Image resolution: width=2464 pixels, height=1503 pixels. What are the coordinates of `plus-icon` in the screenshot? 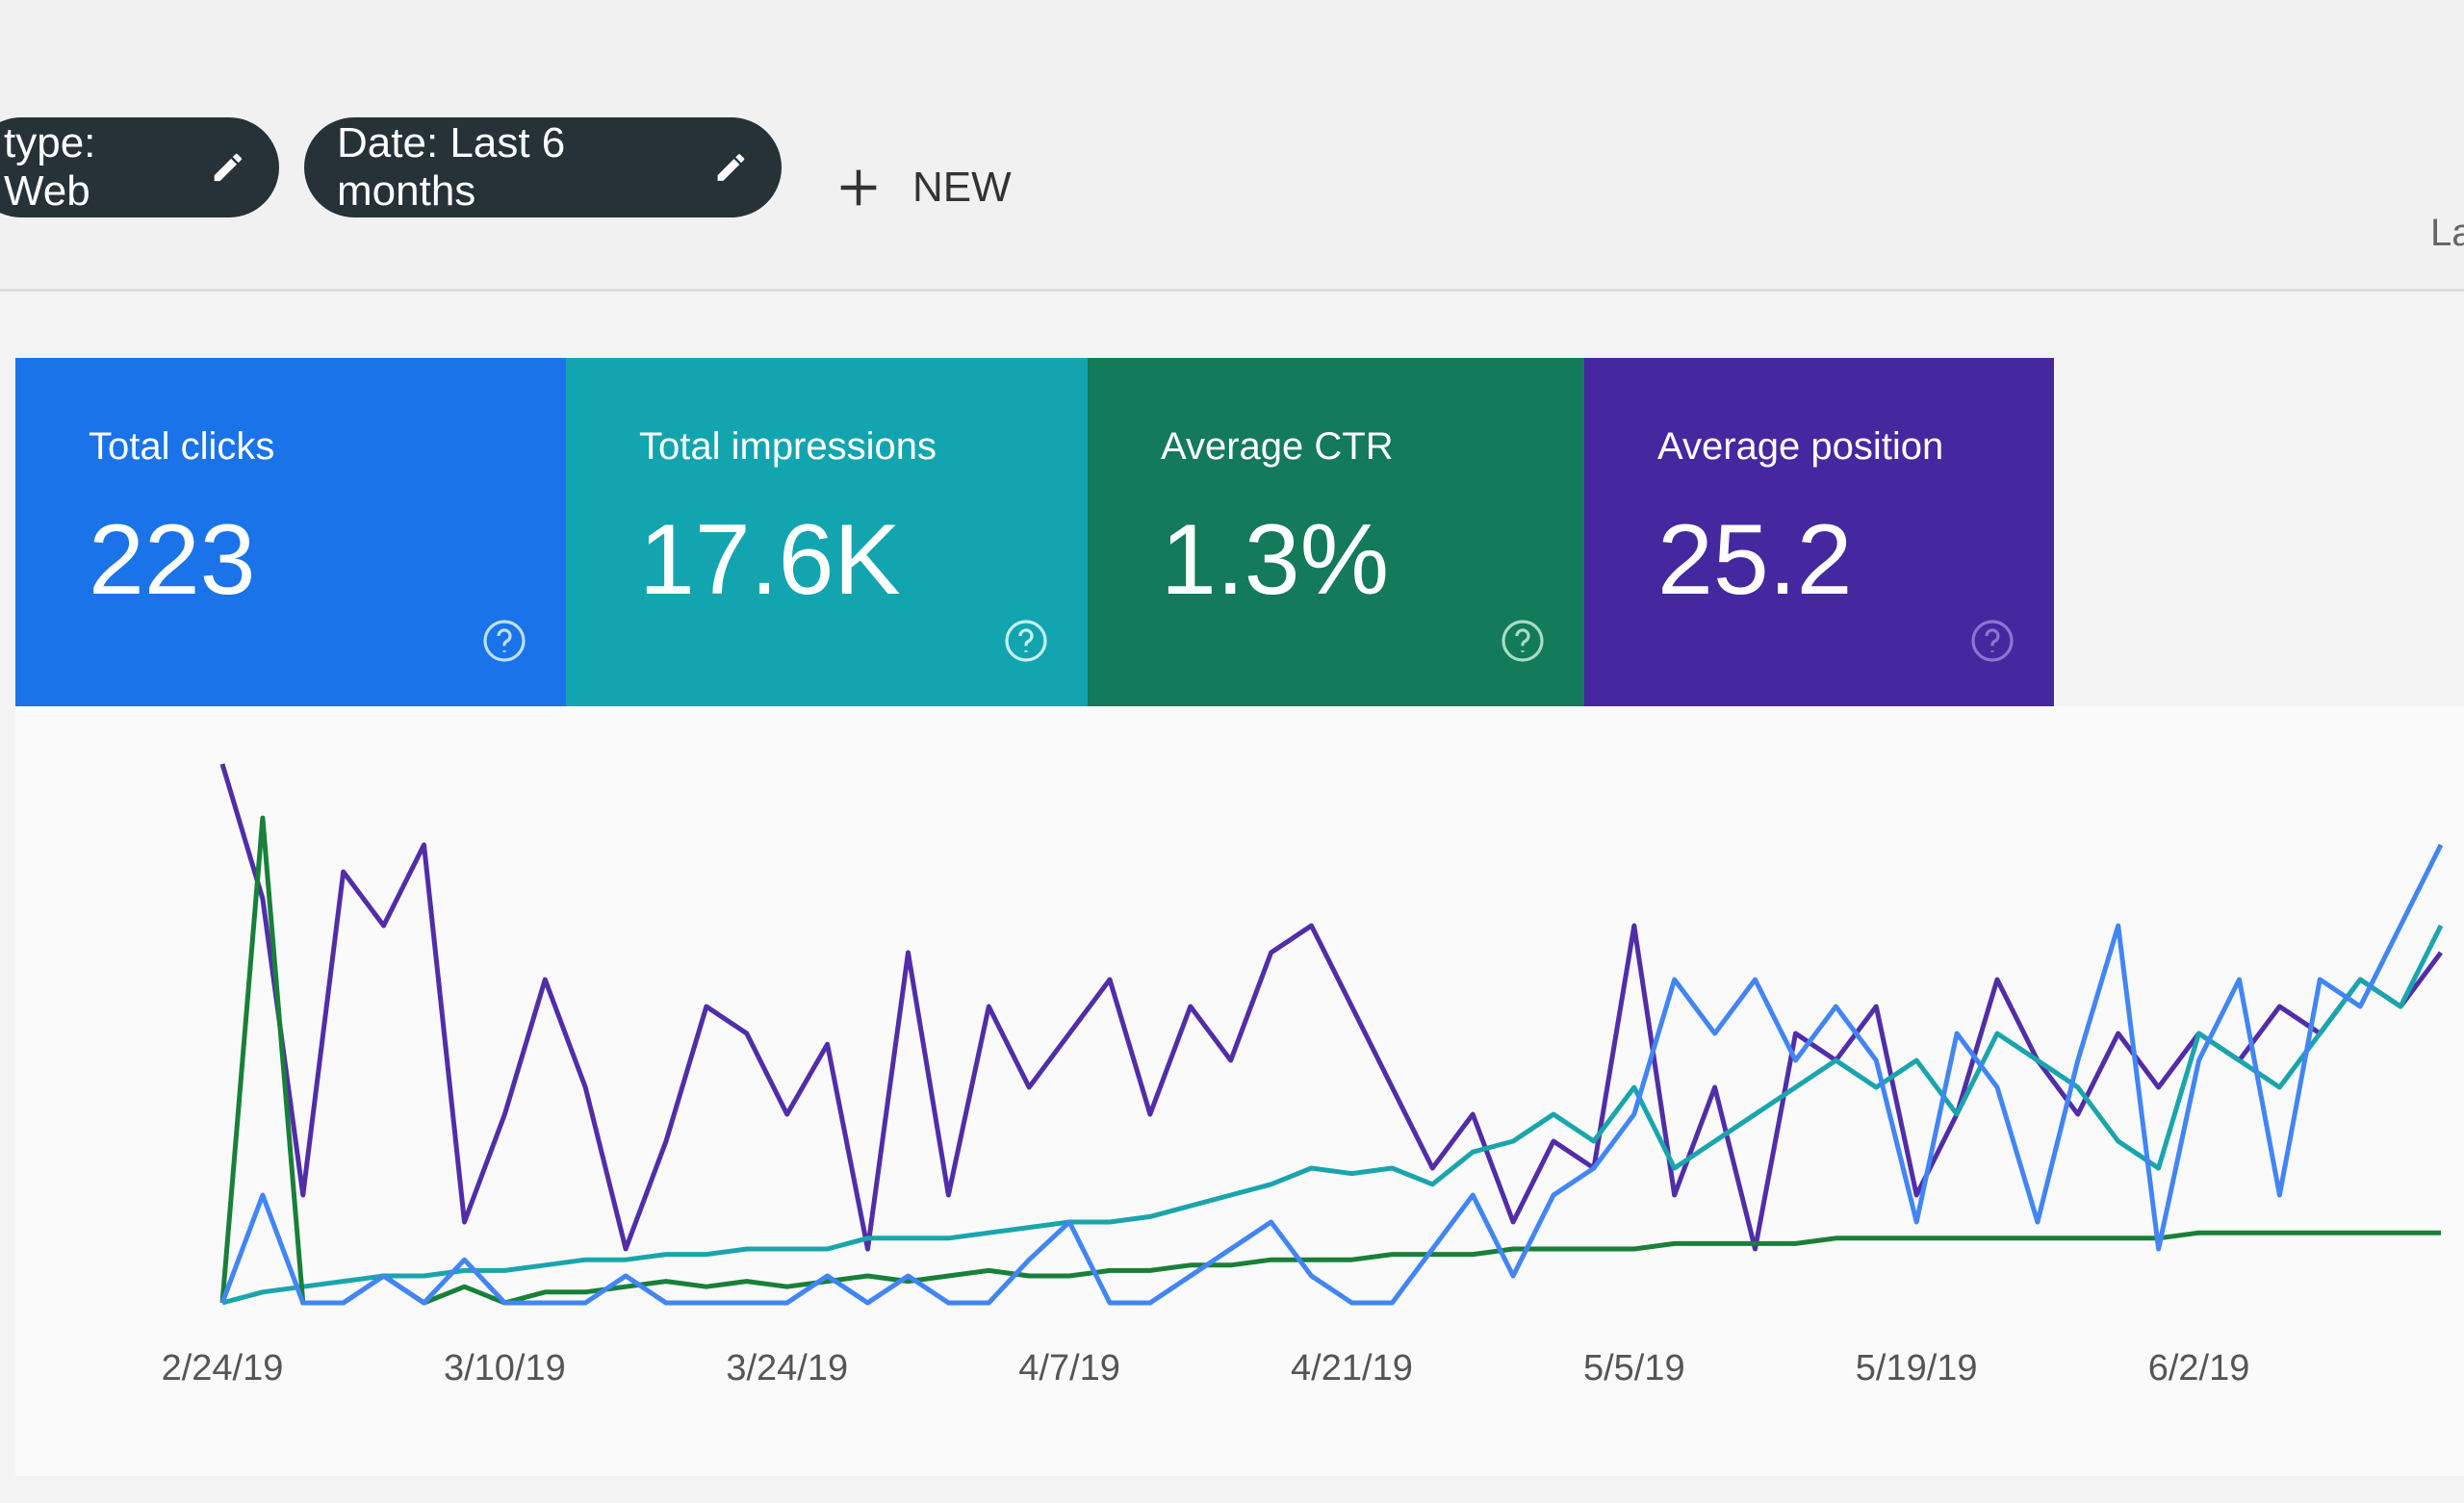 It's located at (858, 187).